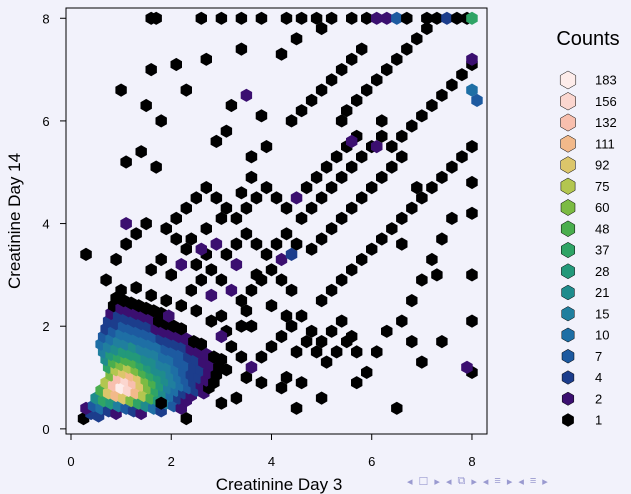 This screenshot has width=631, height=494. I want to click on nav-right-icon: ▸, so click(437, 481).